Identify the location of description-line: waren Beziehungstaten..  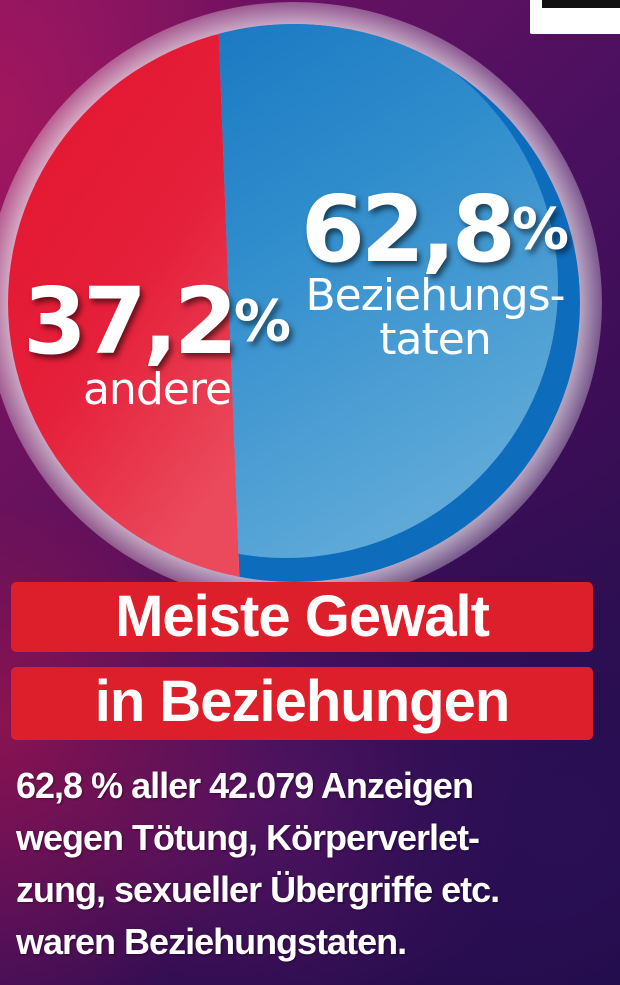
(211, 941).